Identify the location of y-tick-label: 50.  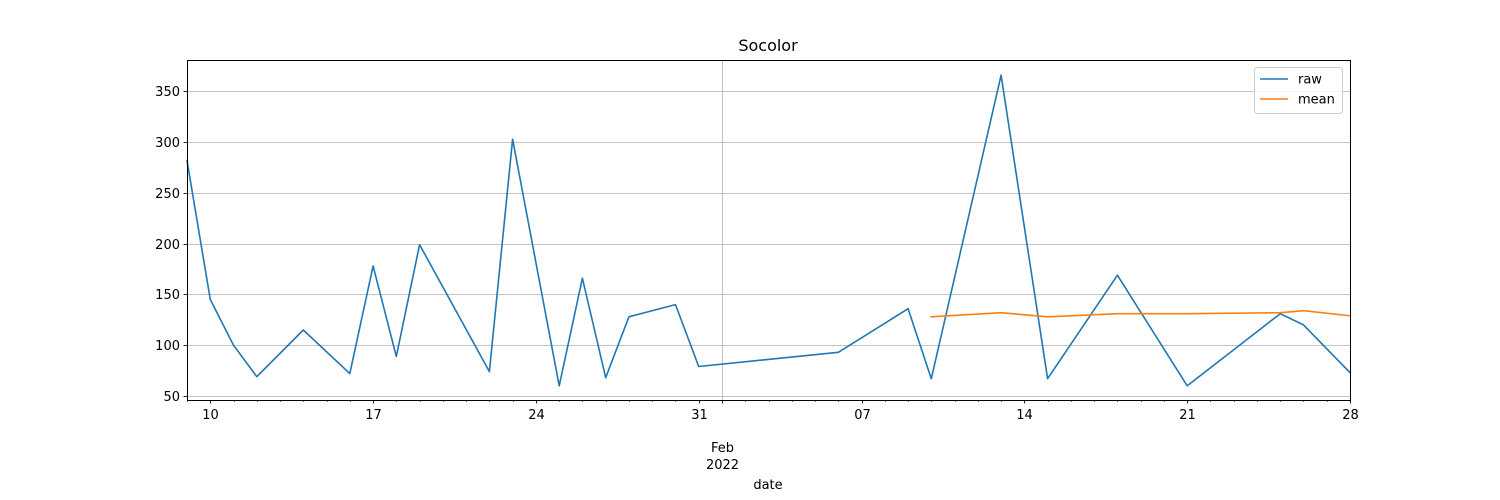
(171, 397).